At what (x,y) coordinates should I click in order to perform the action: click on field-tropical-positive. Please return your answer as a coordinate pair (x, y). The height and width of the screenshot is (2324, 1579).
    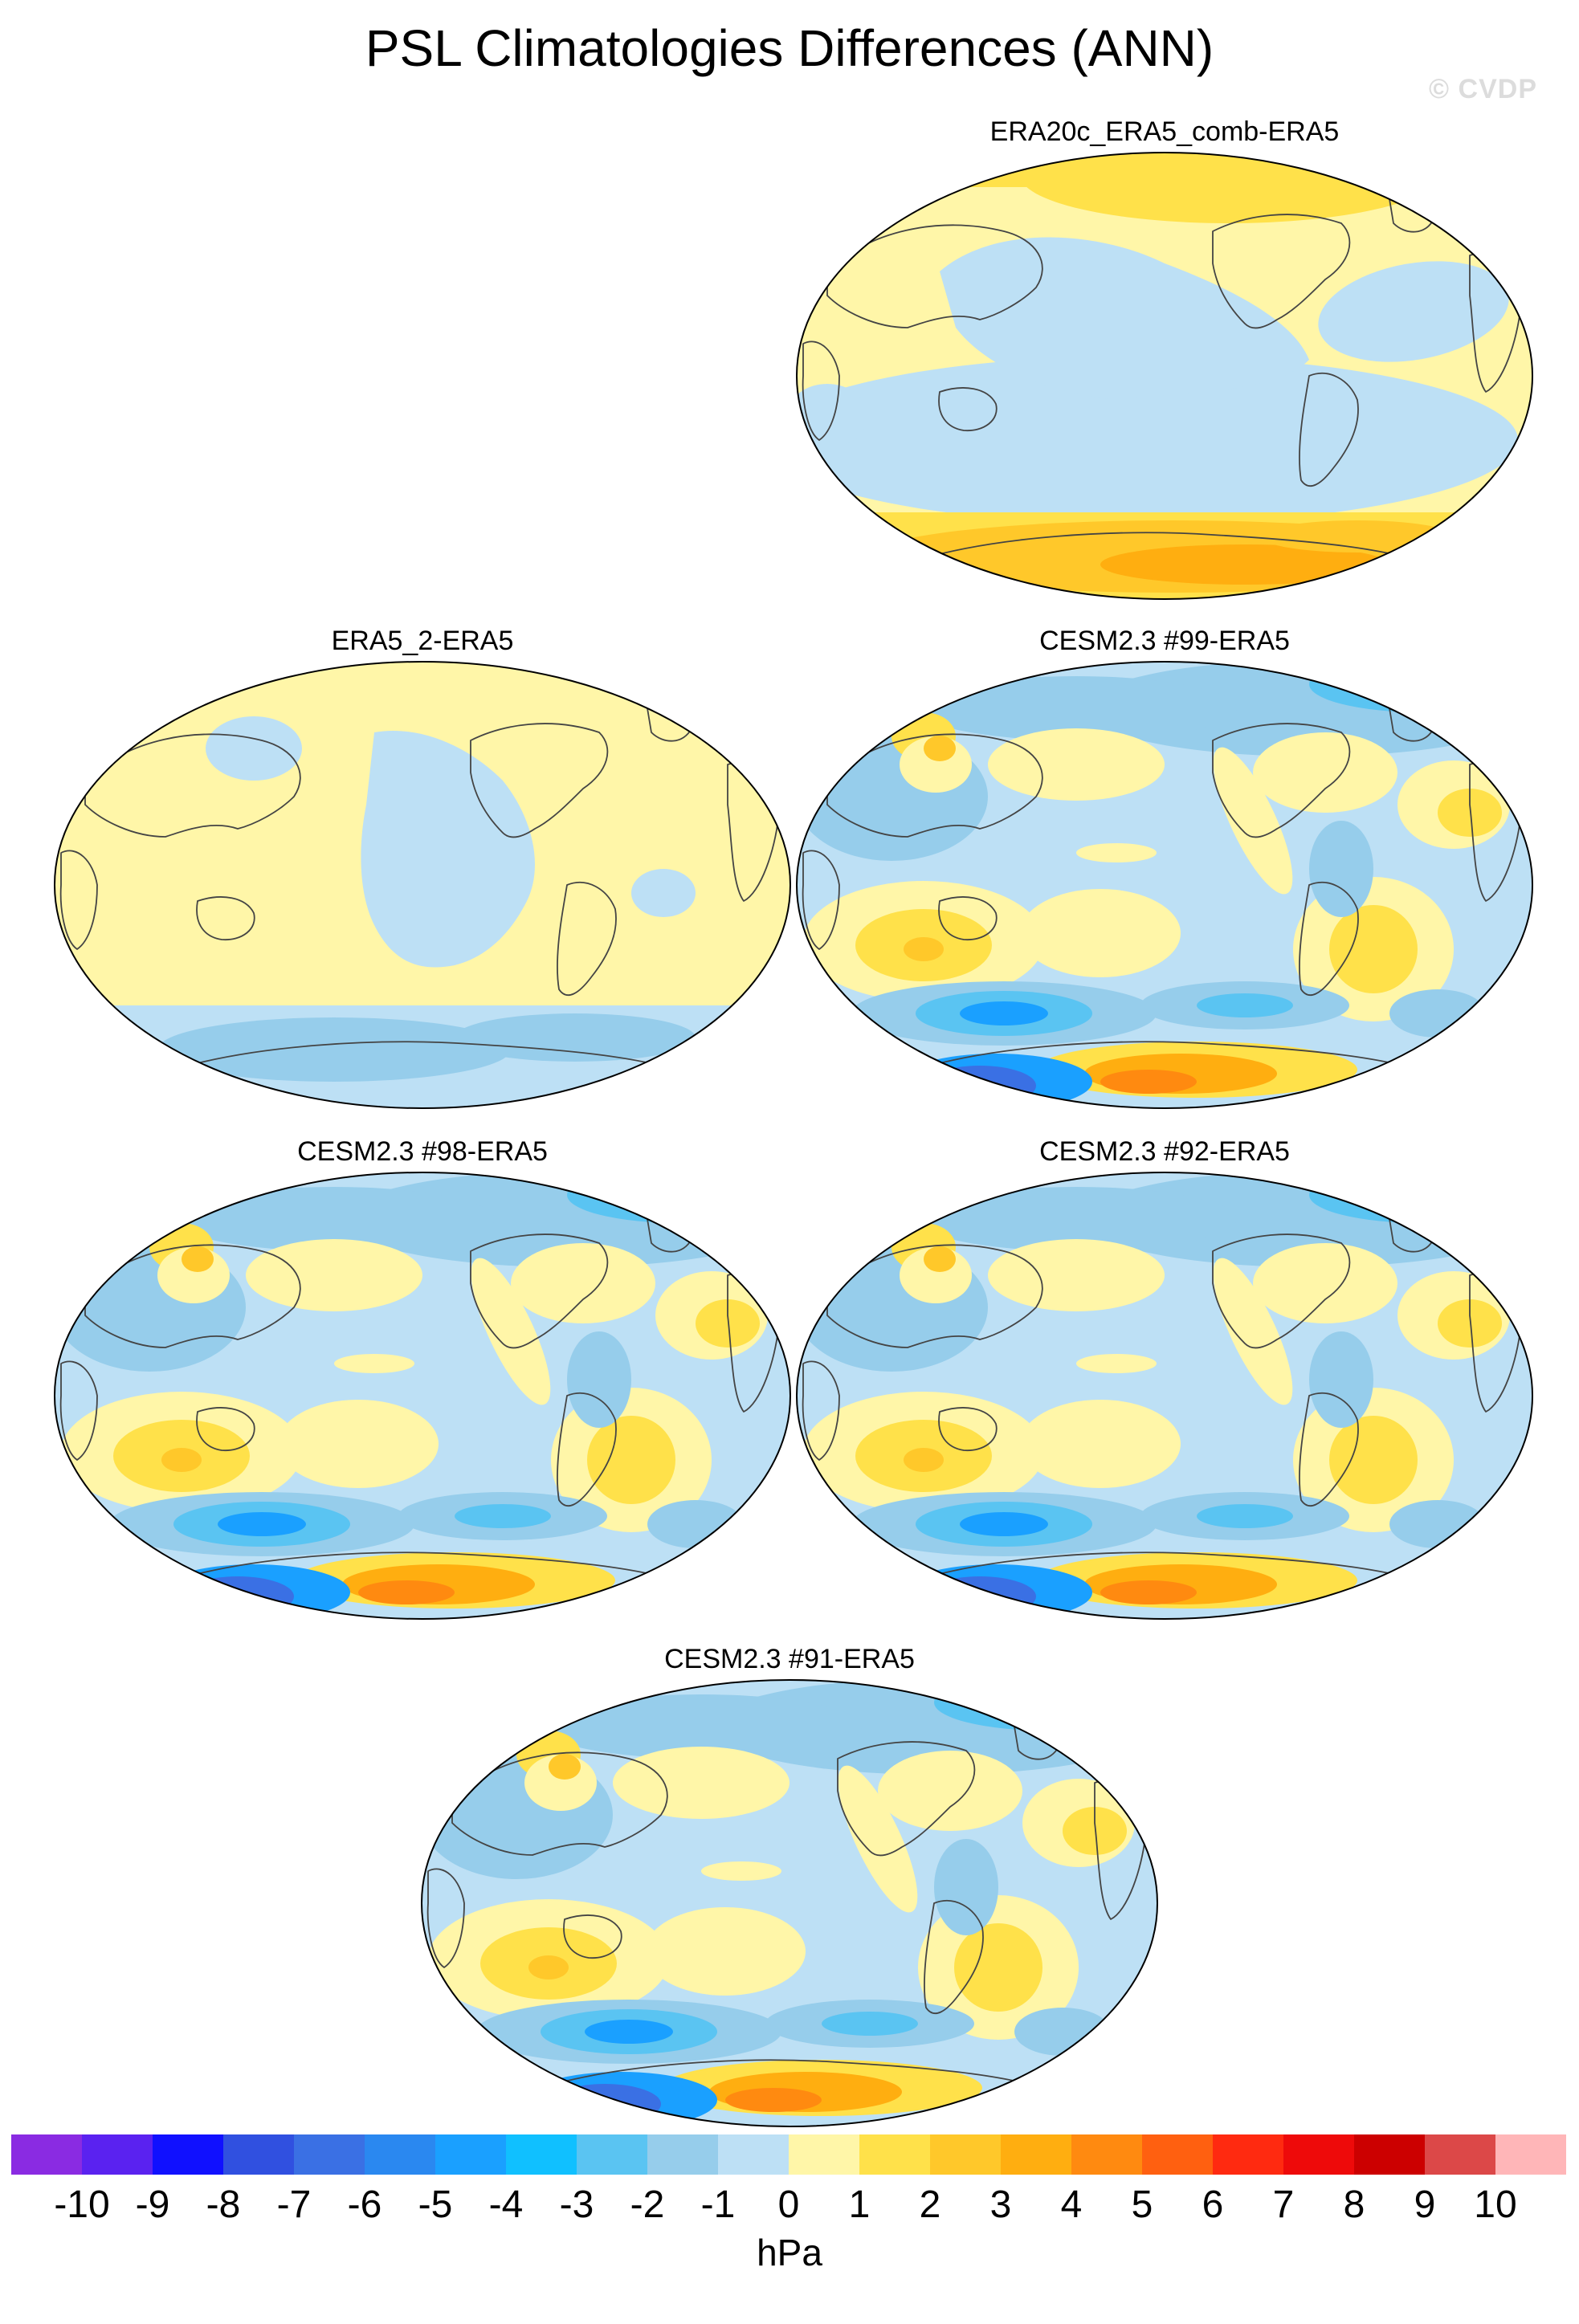
    Looking at the image, I should click on (374, 1364).